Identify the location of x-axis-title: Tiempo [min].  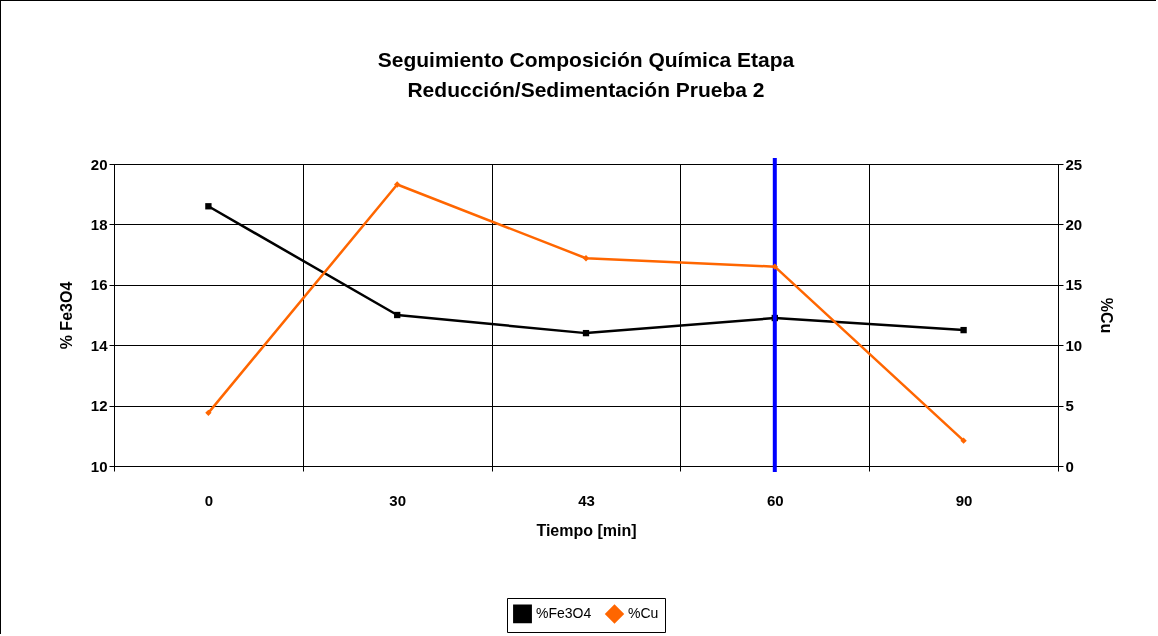
(586, 530).